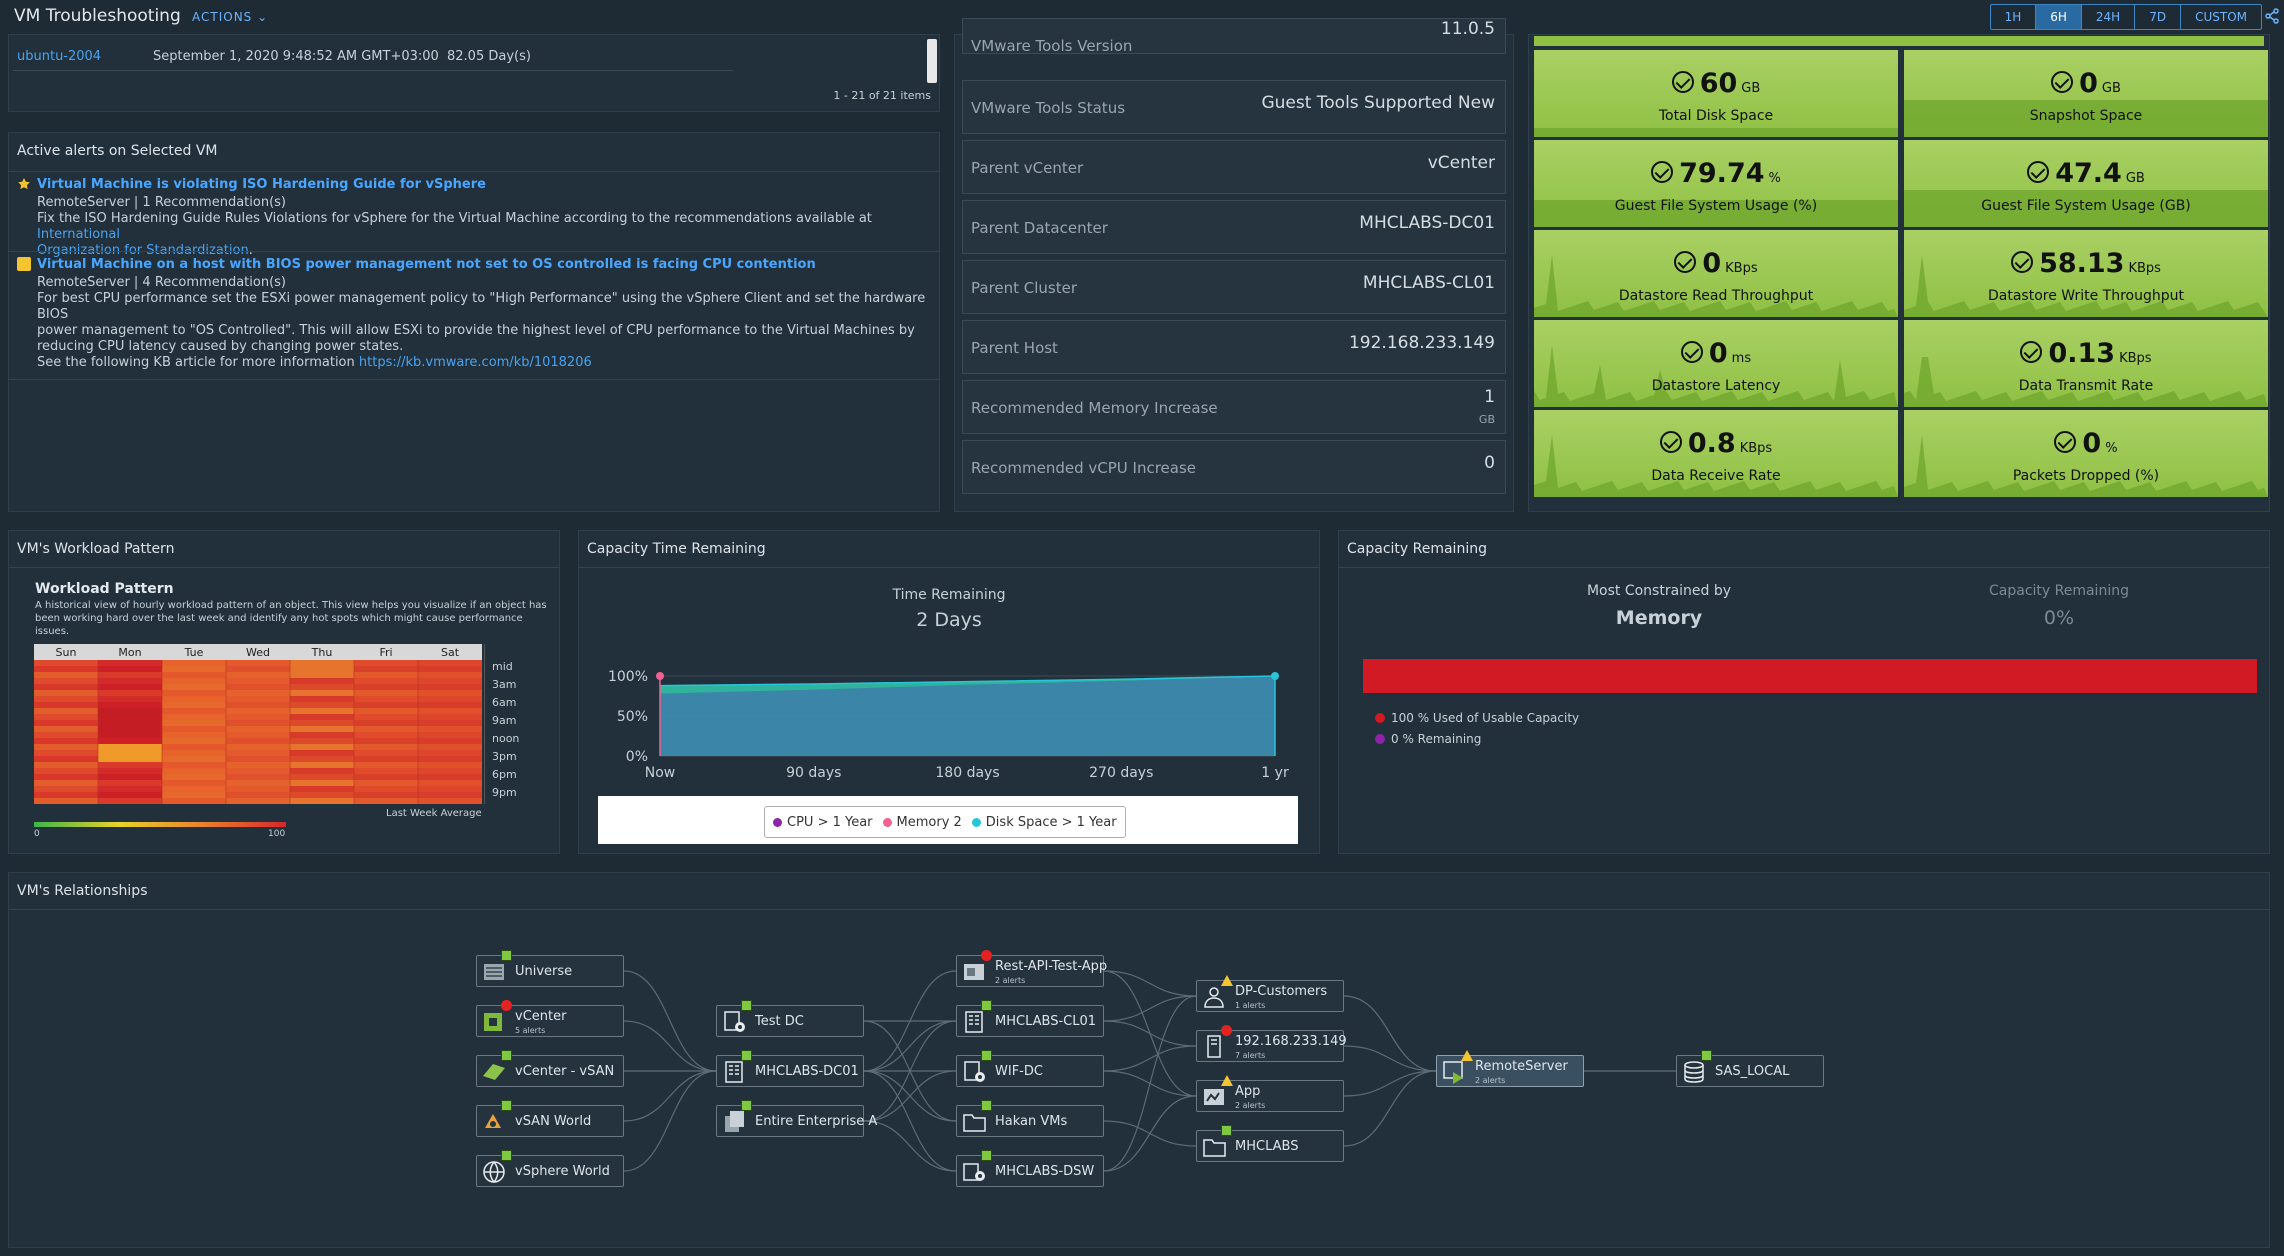 The width and height of the screenshot is (2284, 1256). I want to click on application-icon, so click(974, 972).